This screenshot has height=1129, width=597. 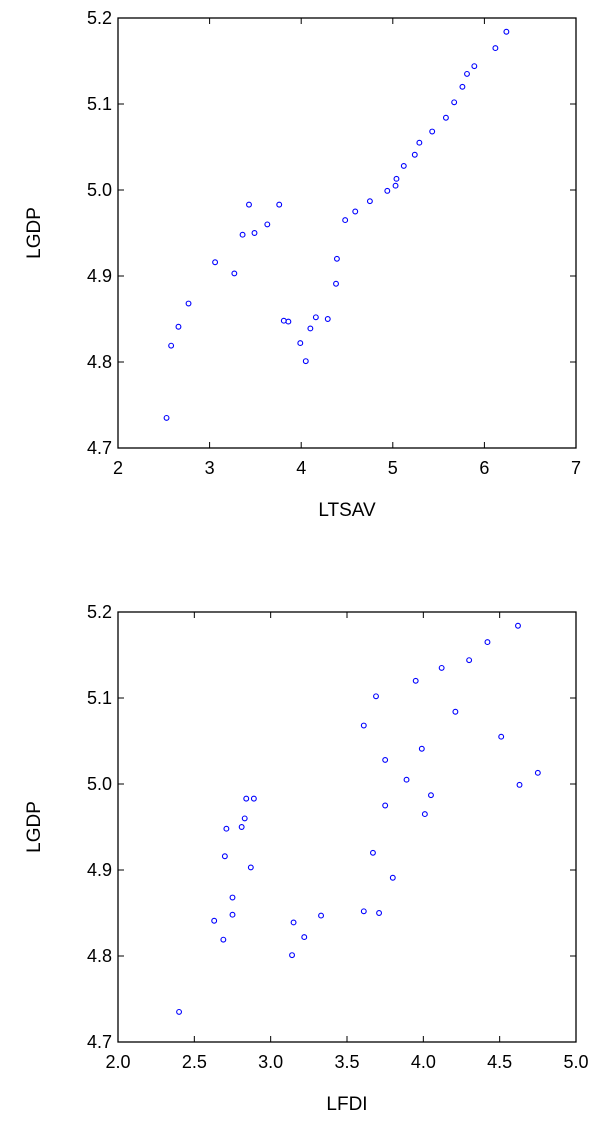 I want to click on x-tick-label: 5.0, so click(x=575, y=1062).